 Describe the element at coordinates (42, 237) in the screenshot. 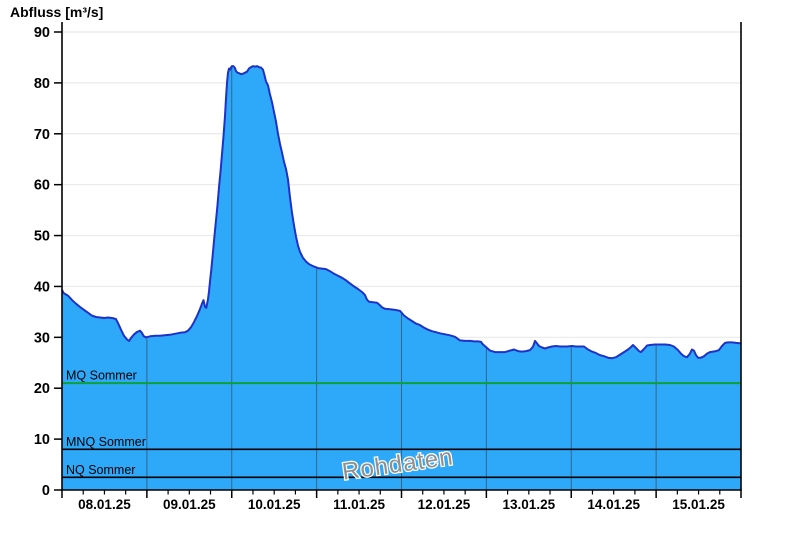

I see `y-tick-label: 50` at that location.